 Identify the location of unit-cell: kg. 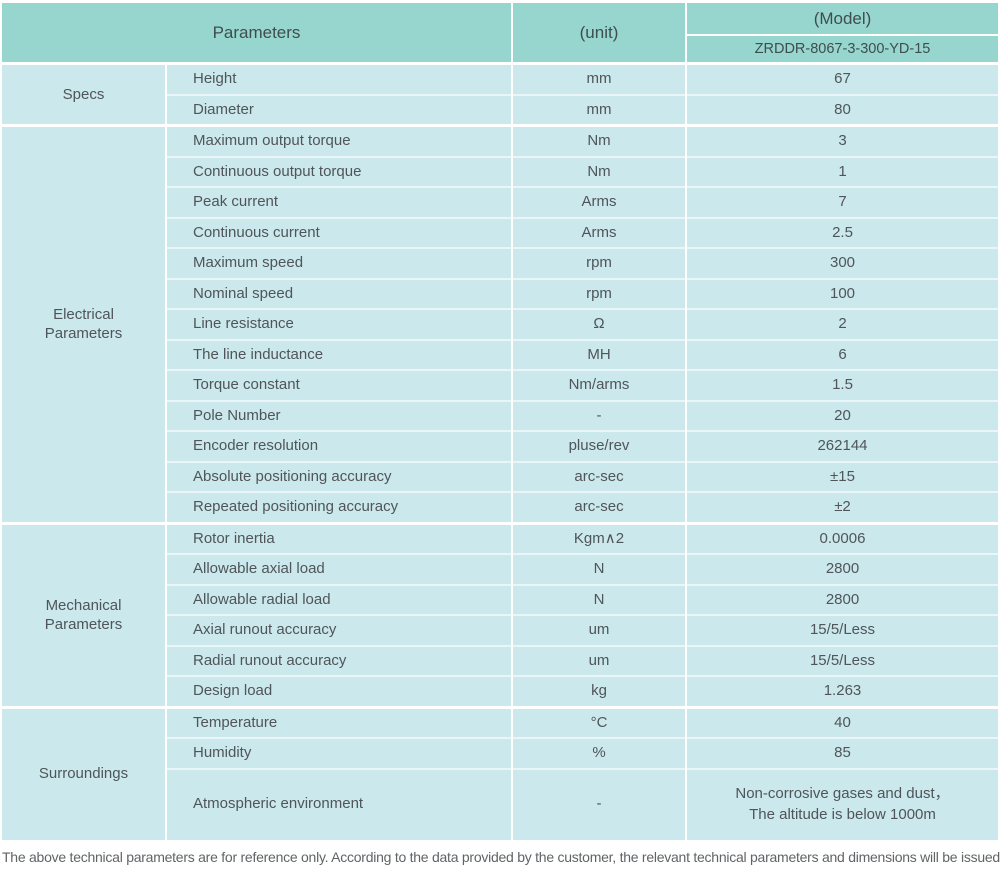
(599, 690).